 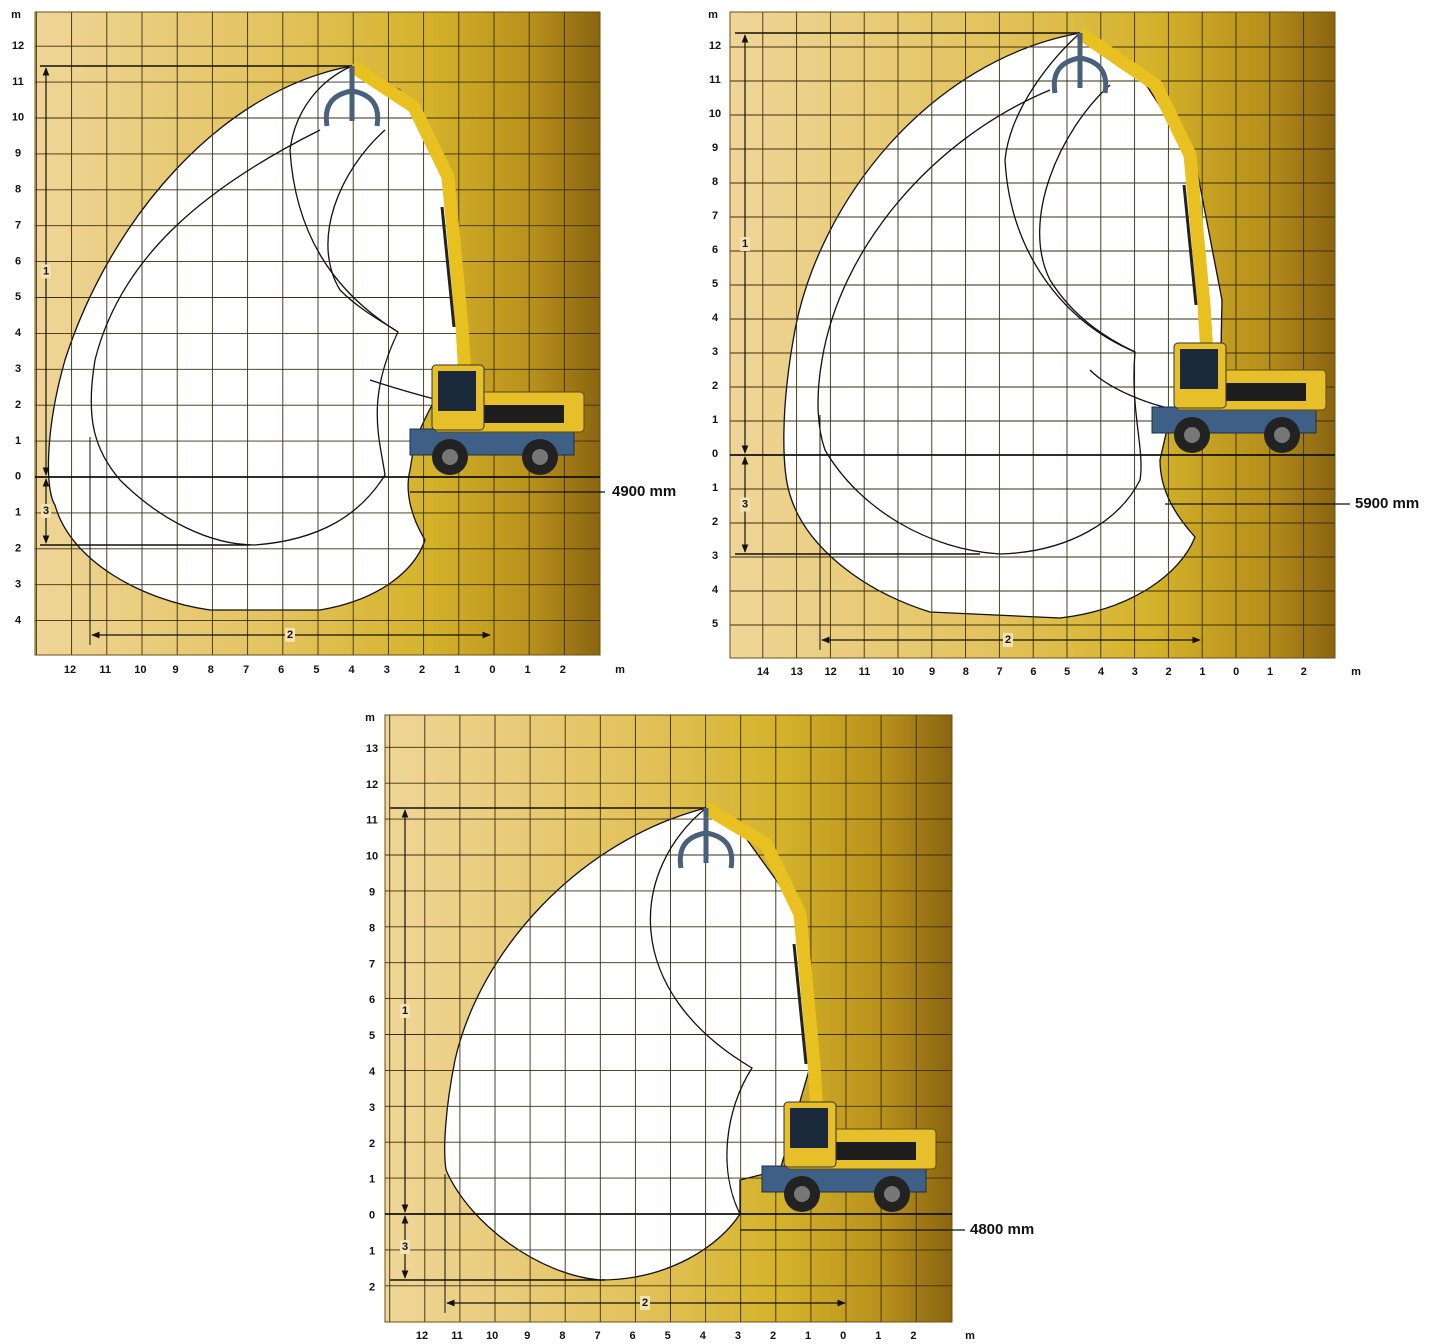 What do you see at coordinates (290, 635) in the screenshot?
I see `dimension-label-2: 2` at bounding box center [290, 635].